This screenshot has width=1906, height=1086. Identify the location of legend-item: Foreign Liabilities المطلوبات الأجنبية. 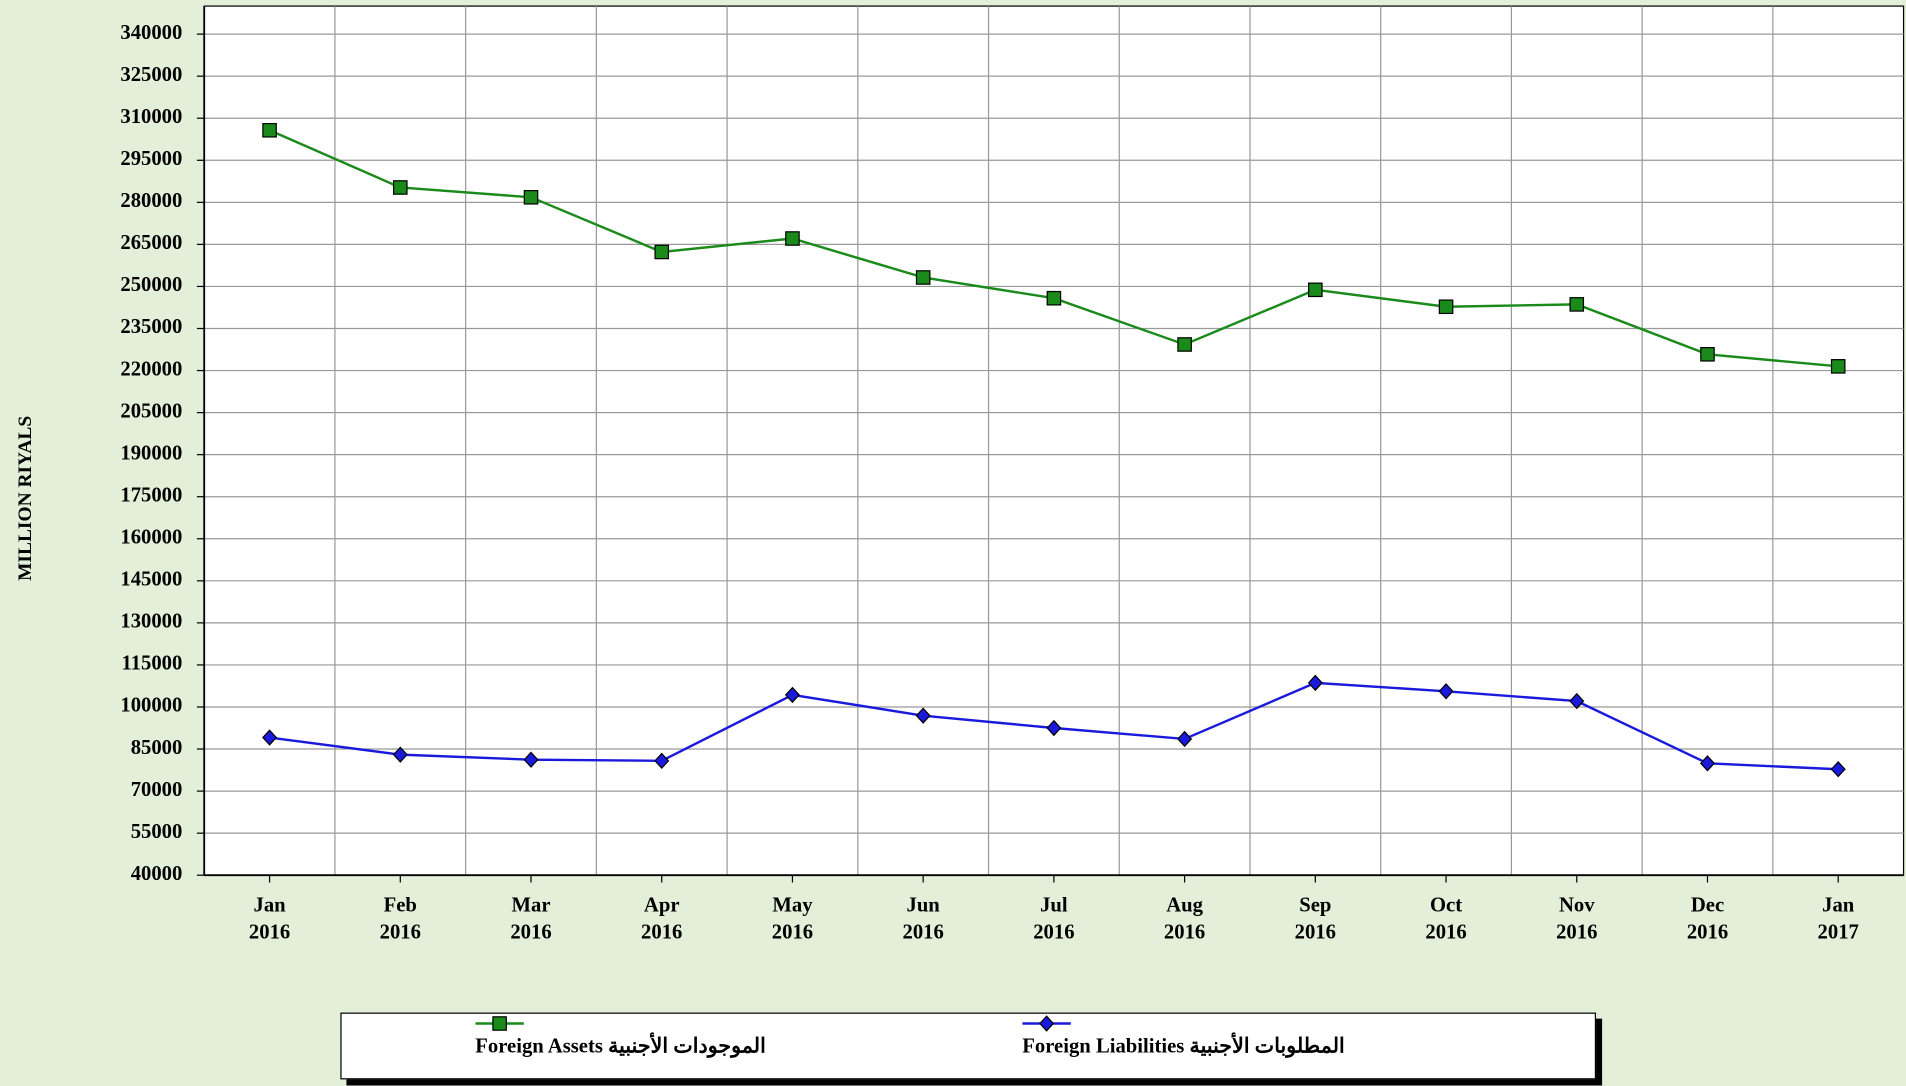
(1183, 1046).